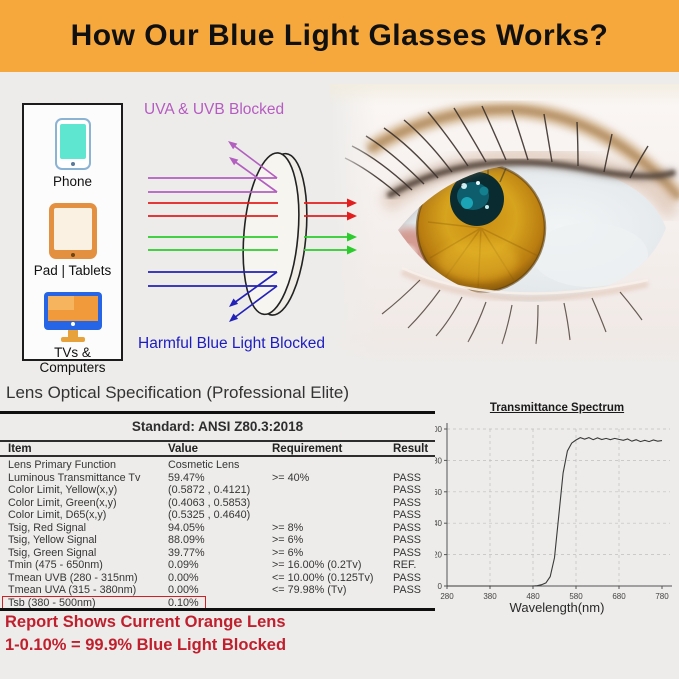  I want to click on smartphone-home-dot, so click(72, 164).